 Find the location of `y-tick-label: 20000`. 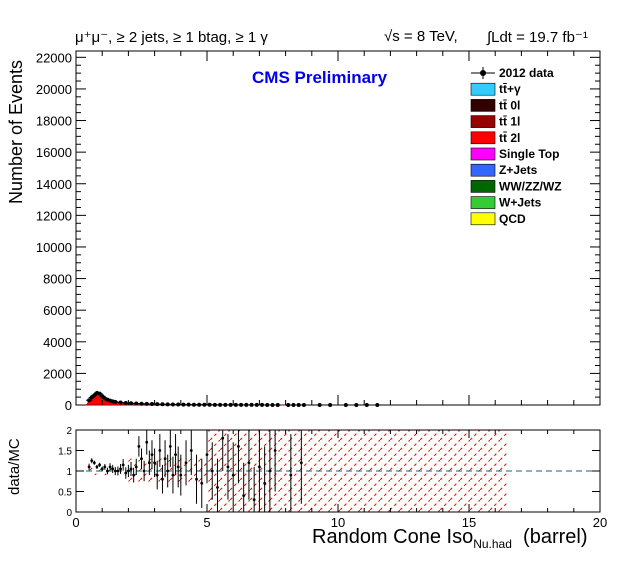

y-tick-label: 20000 is located at coordinates (54, 89).